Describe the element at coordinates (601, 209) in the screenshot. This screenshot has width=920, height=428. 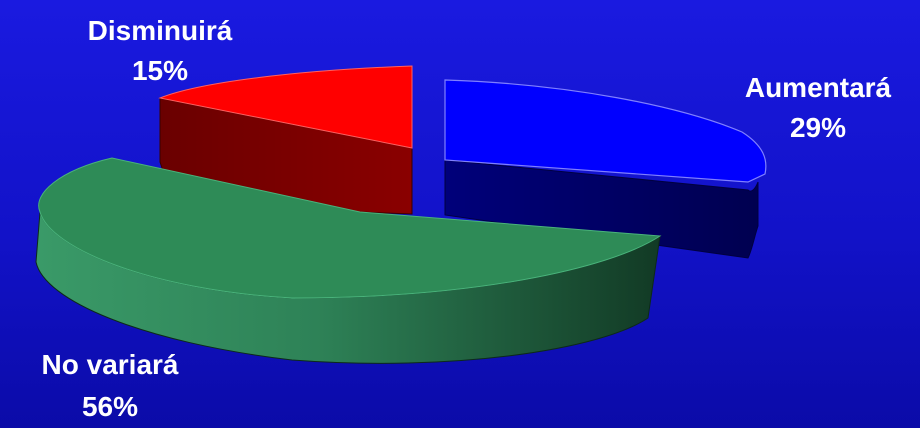
I see `slice-aumentara-side` at that location.